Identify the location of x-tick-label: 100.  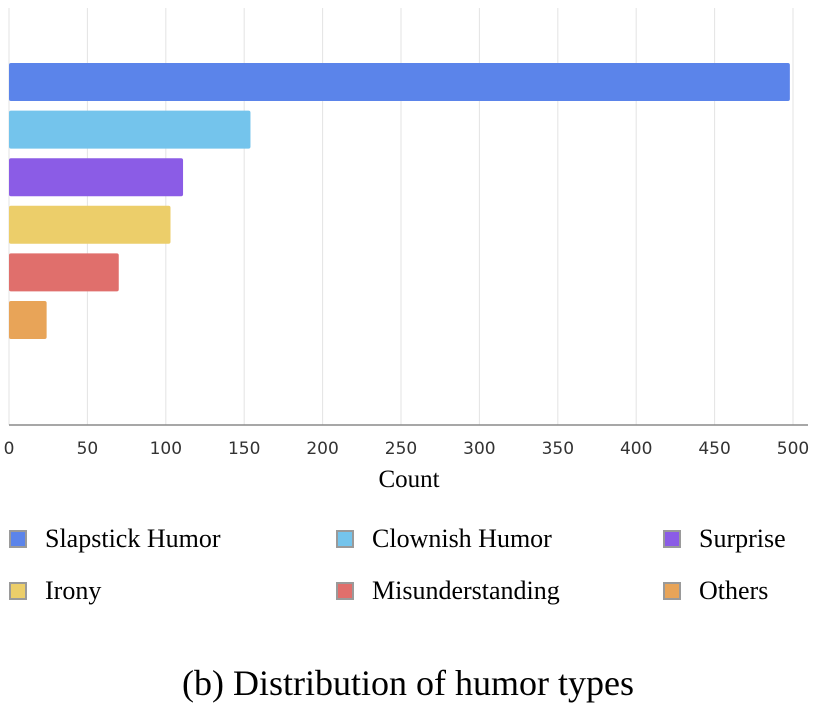
(166, 449).